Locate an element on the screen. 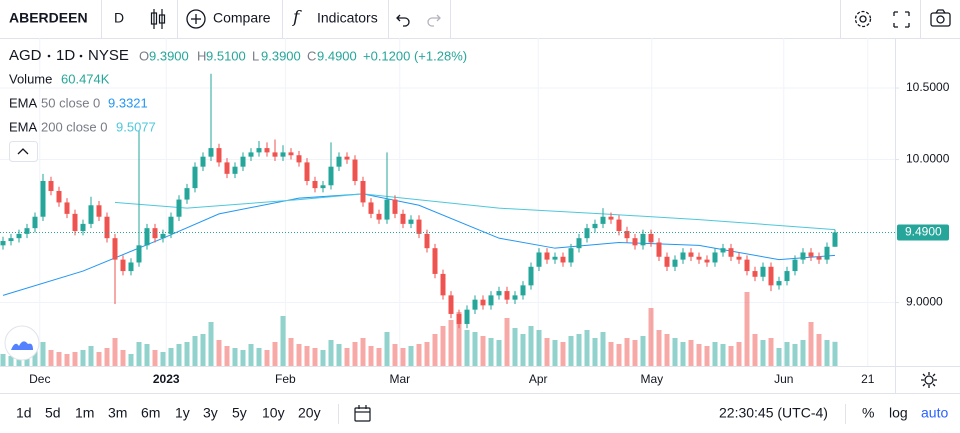 This screenshot has width=960, height=433. range-button: 3y is located at coordinates (210, 413).